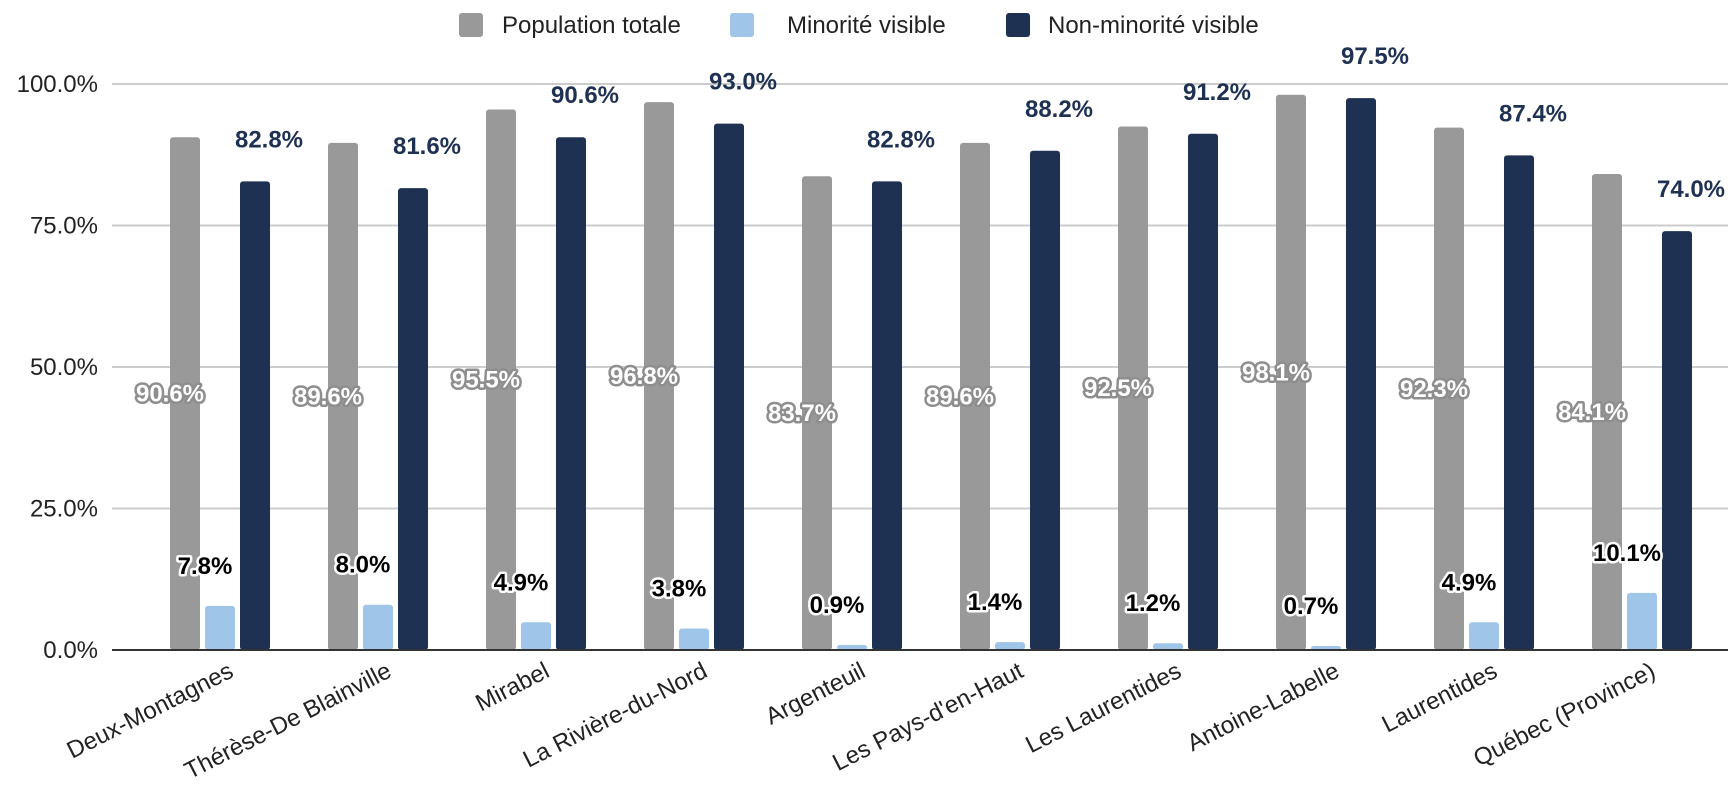  Describe the element at coordinates (1440, 697) in the screenshot. I see `x-category-label: Laurentides` at that location.